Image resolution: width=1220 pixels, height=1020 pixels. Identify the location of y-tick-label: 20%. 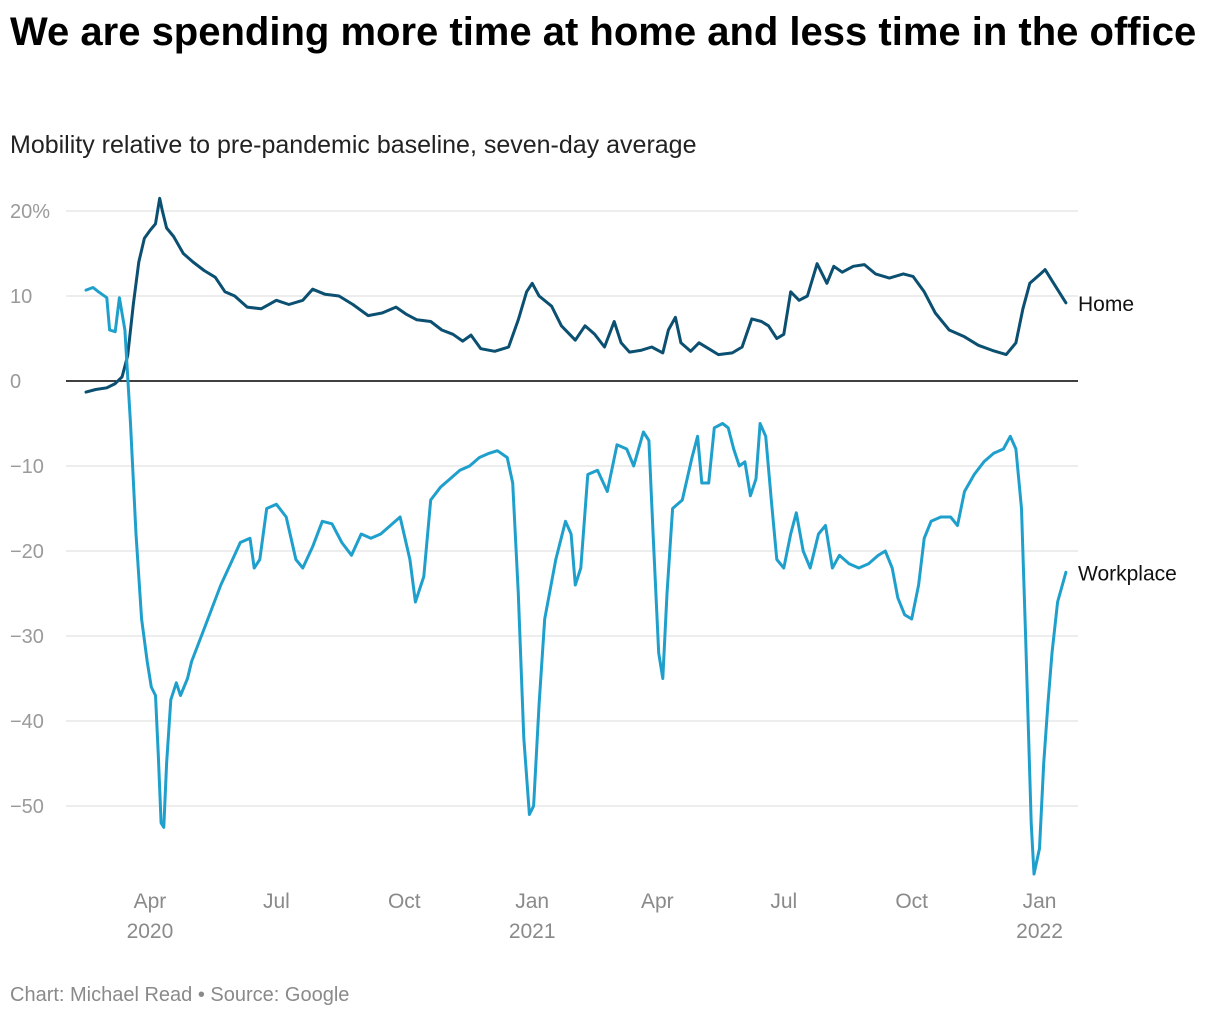
(30, 212).